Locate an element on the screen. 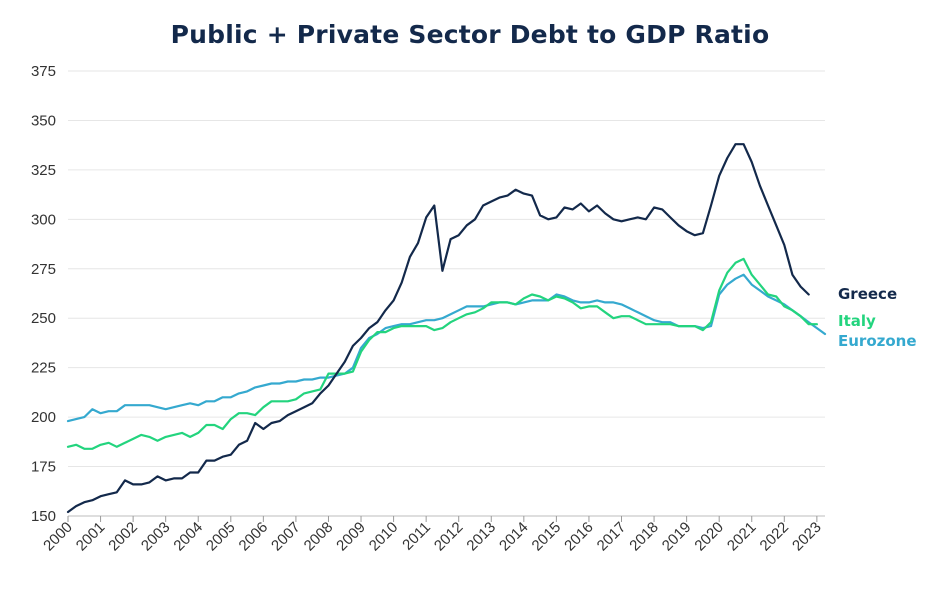  x-tick-label: 2002 is located at coordinates (123, 537).